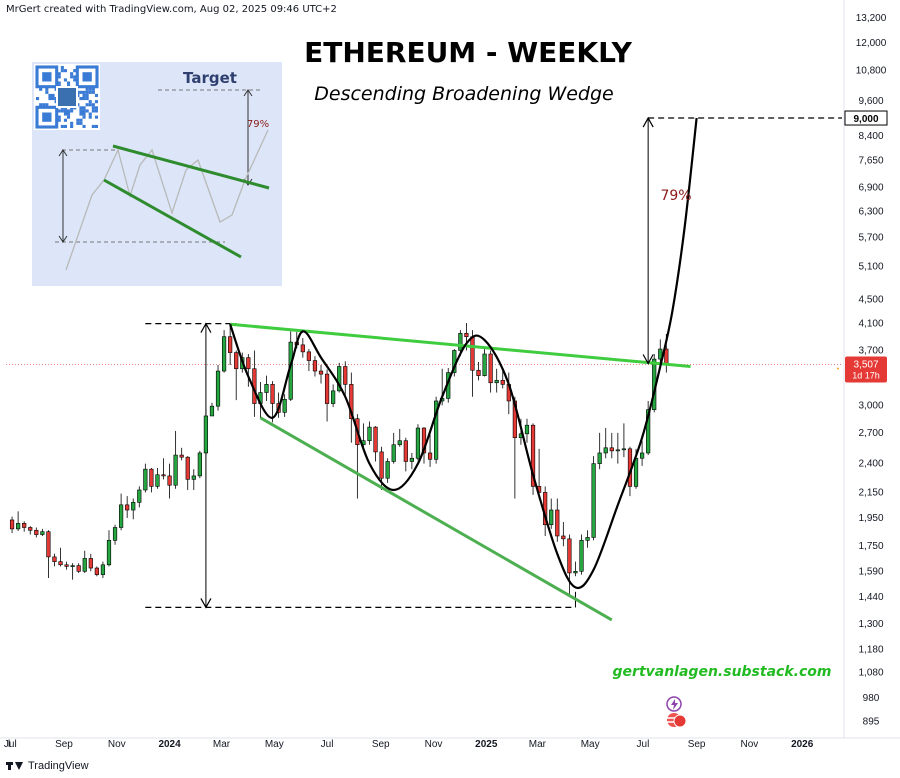  I want to click on time-tick-label: 2026, so click(802, 744).